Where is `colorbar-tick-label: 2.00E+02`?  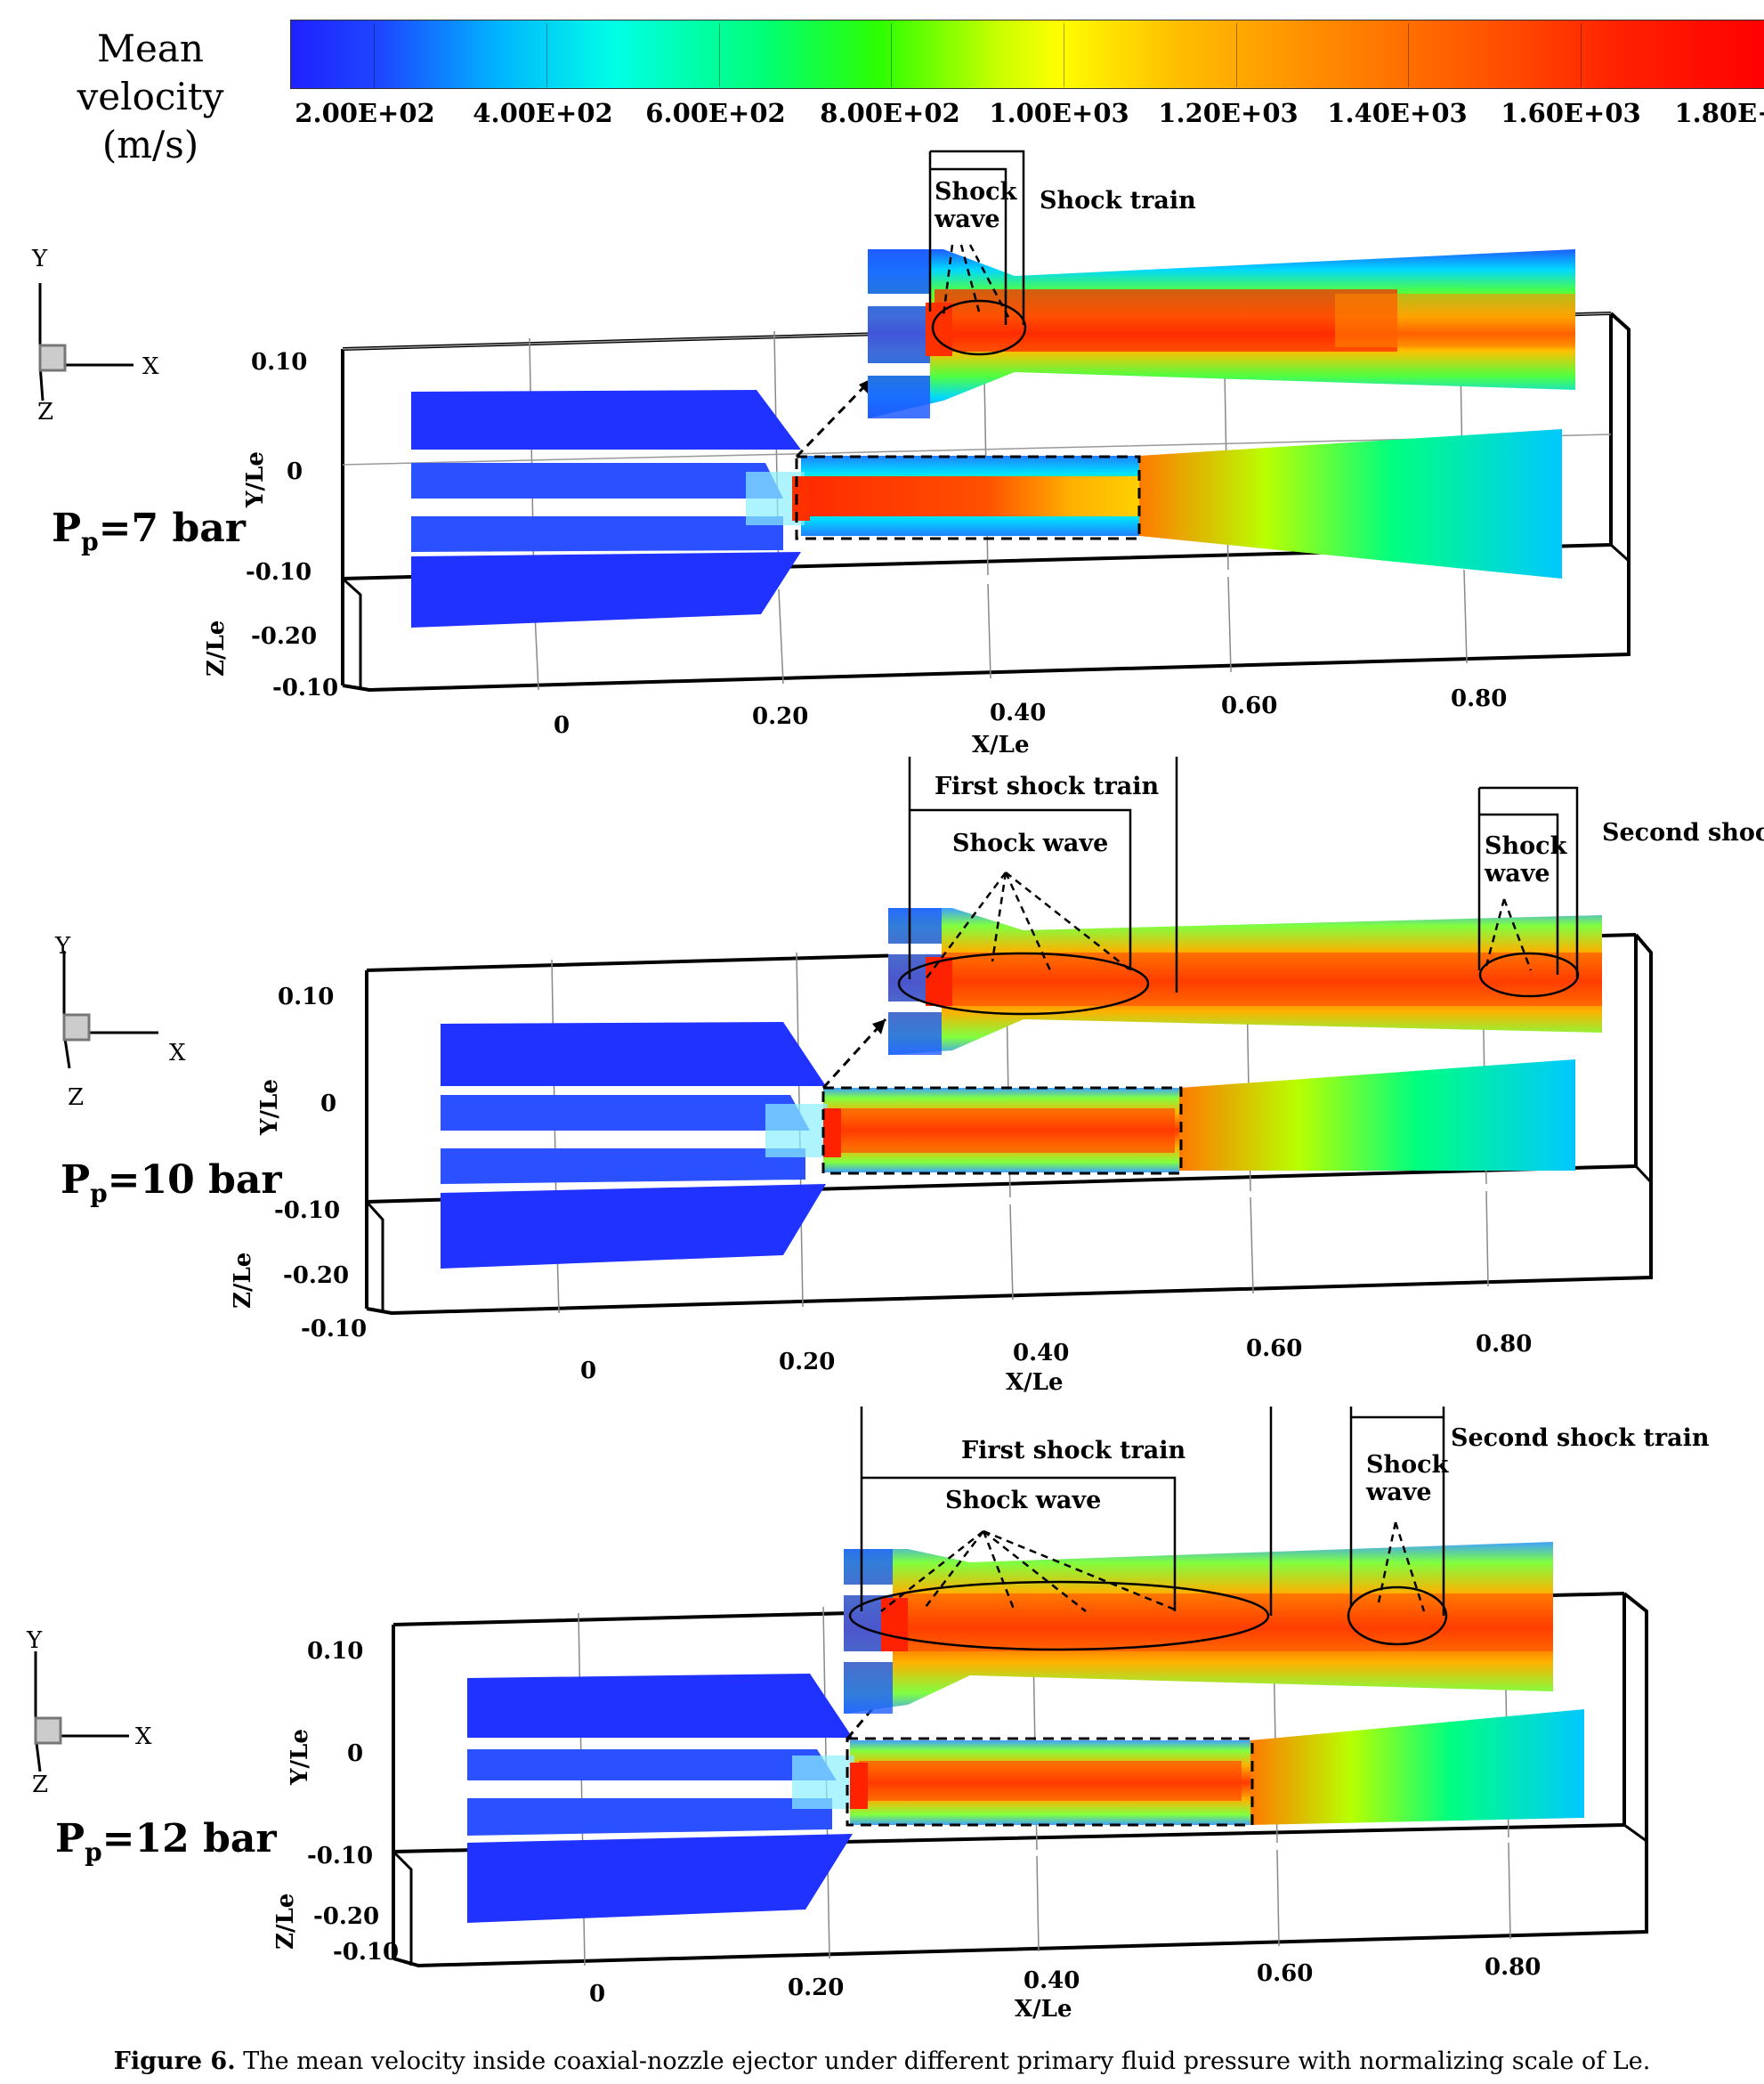
colorbar-tick-label: 2.00E+02 is located at coordinates (365, 113).